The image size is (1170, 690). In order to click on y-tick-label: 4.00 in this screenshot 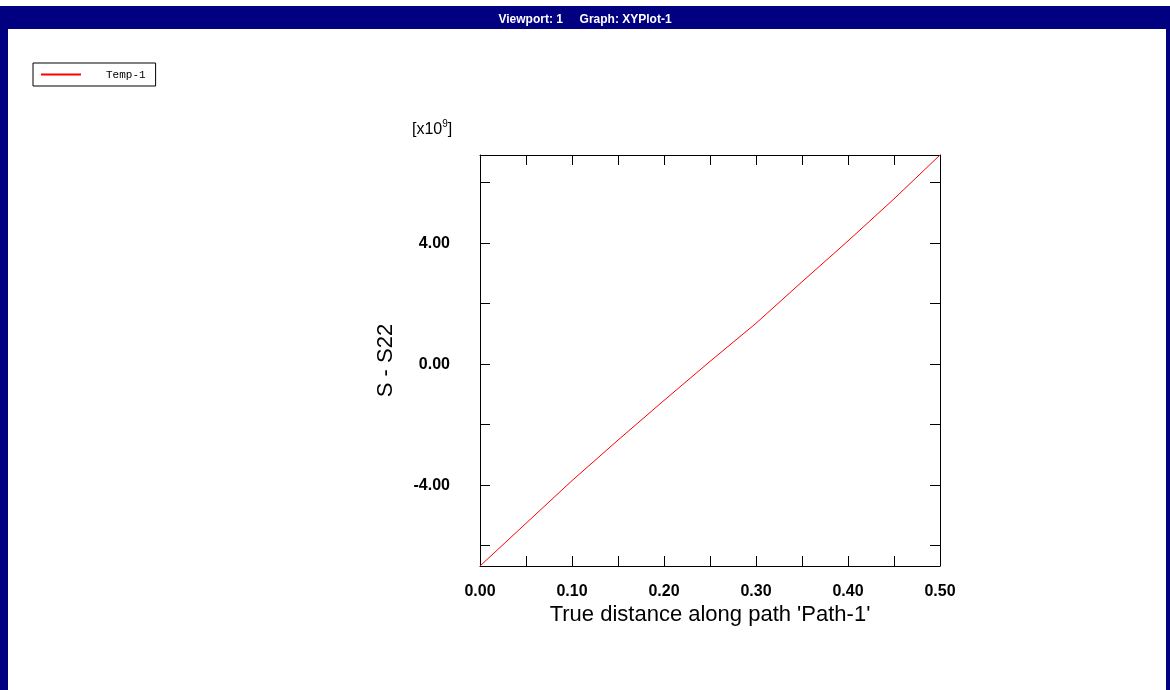, I will do `click(434, 243)`.